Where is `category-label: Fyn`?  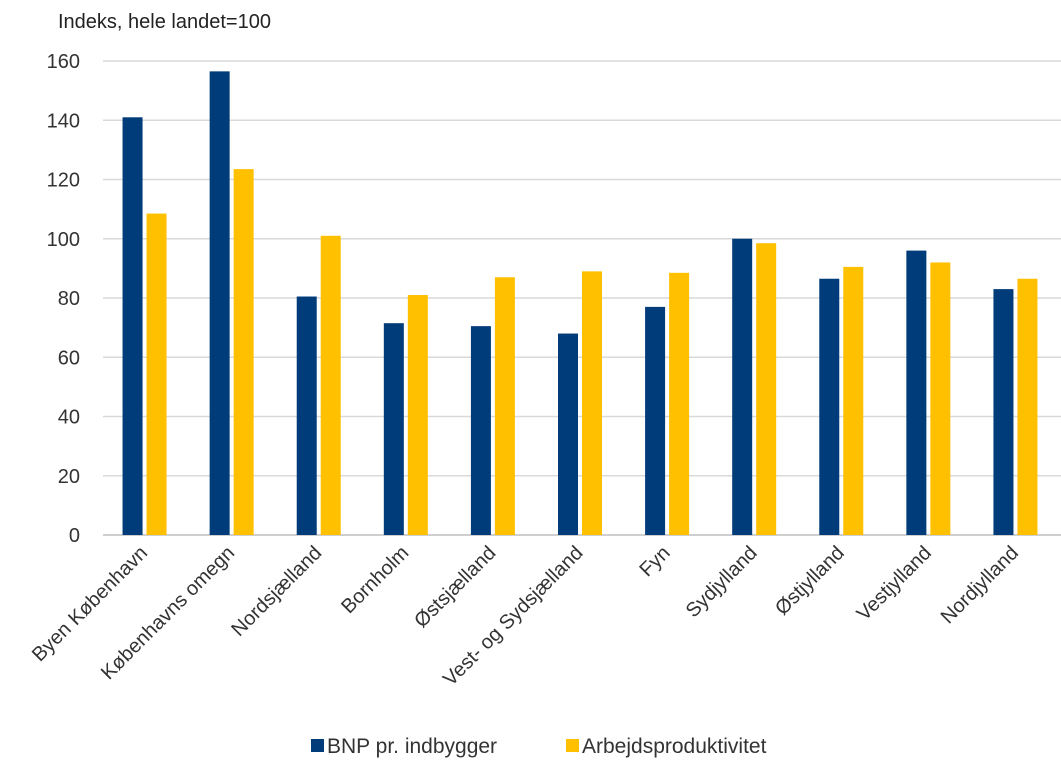
category-label: Fyn is located at coordinates (654, 561).